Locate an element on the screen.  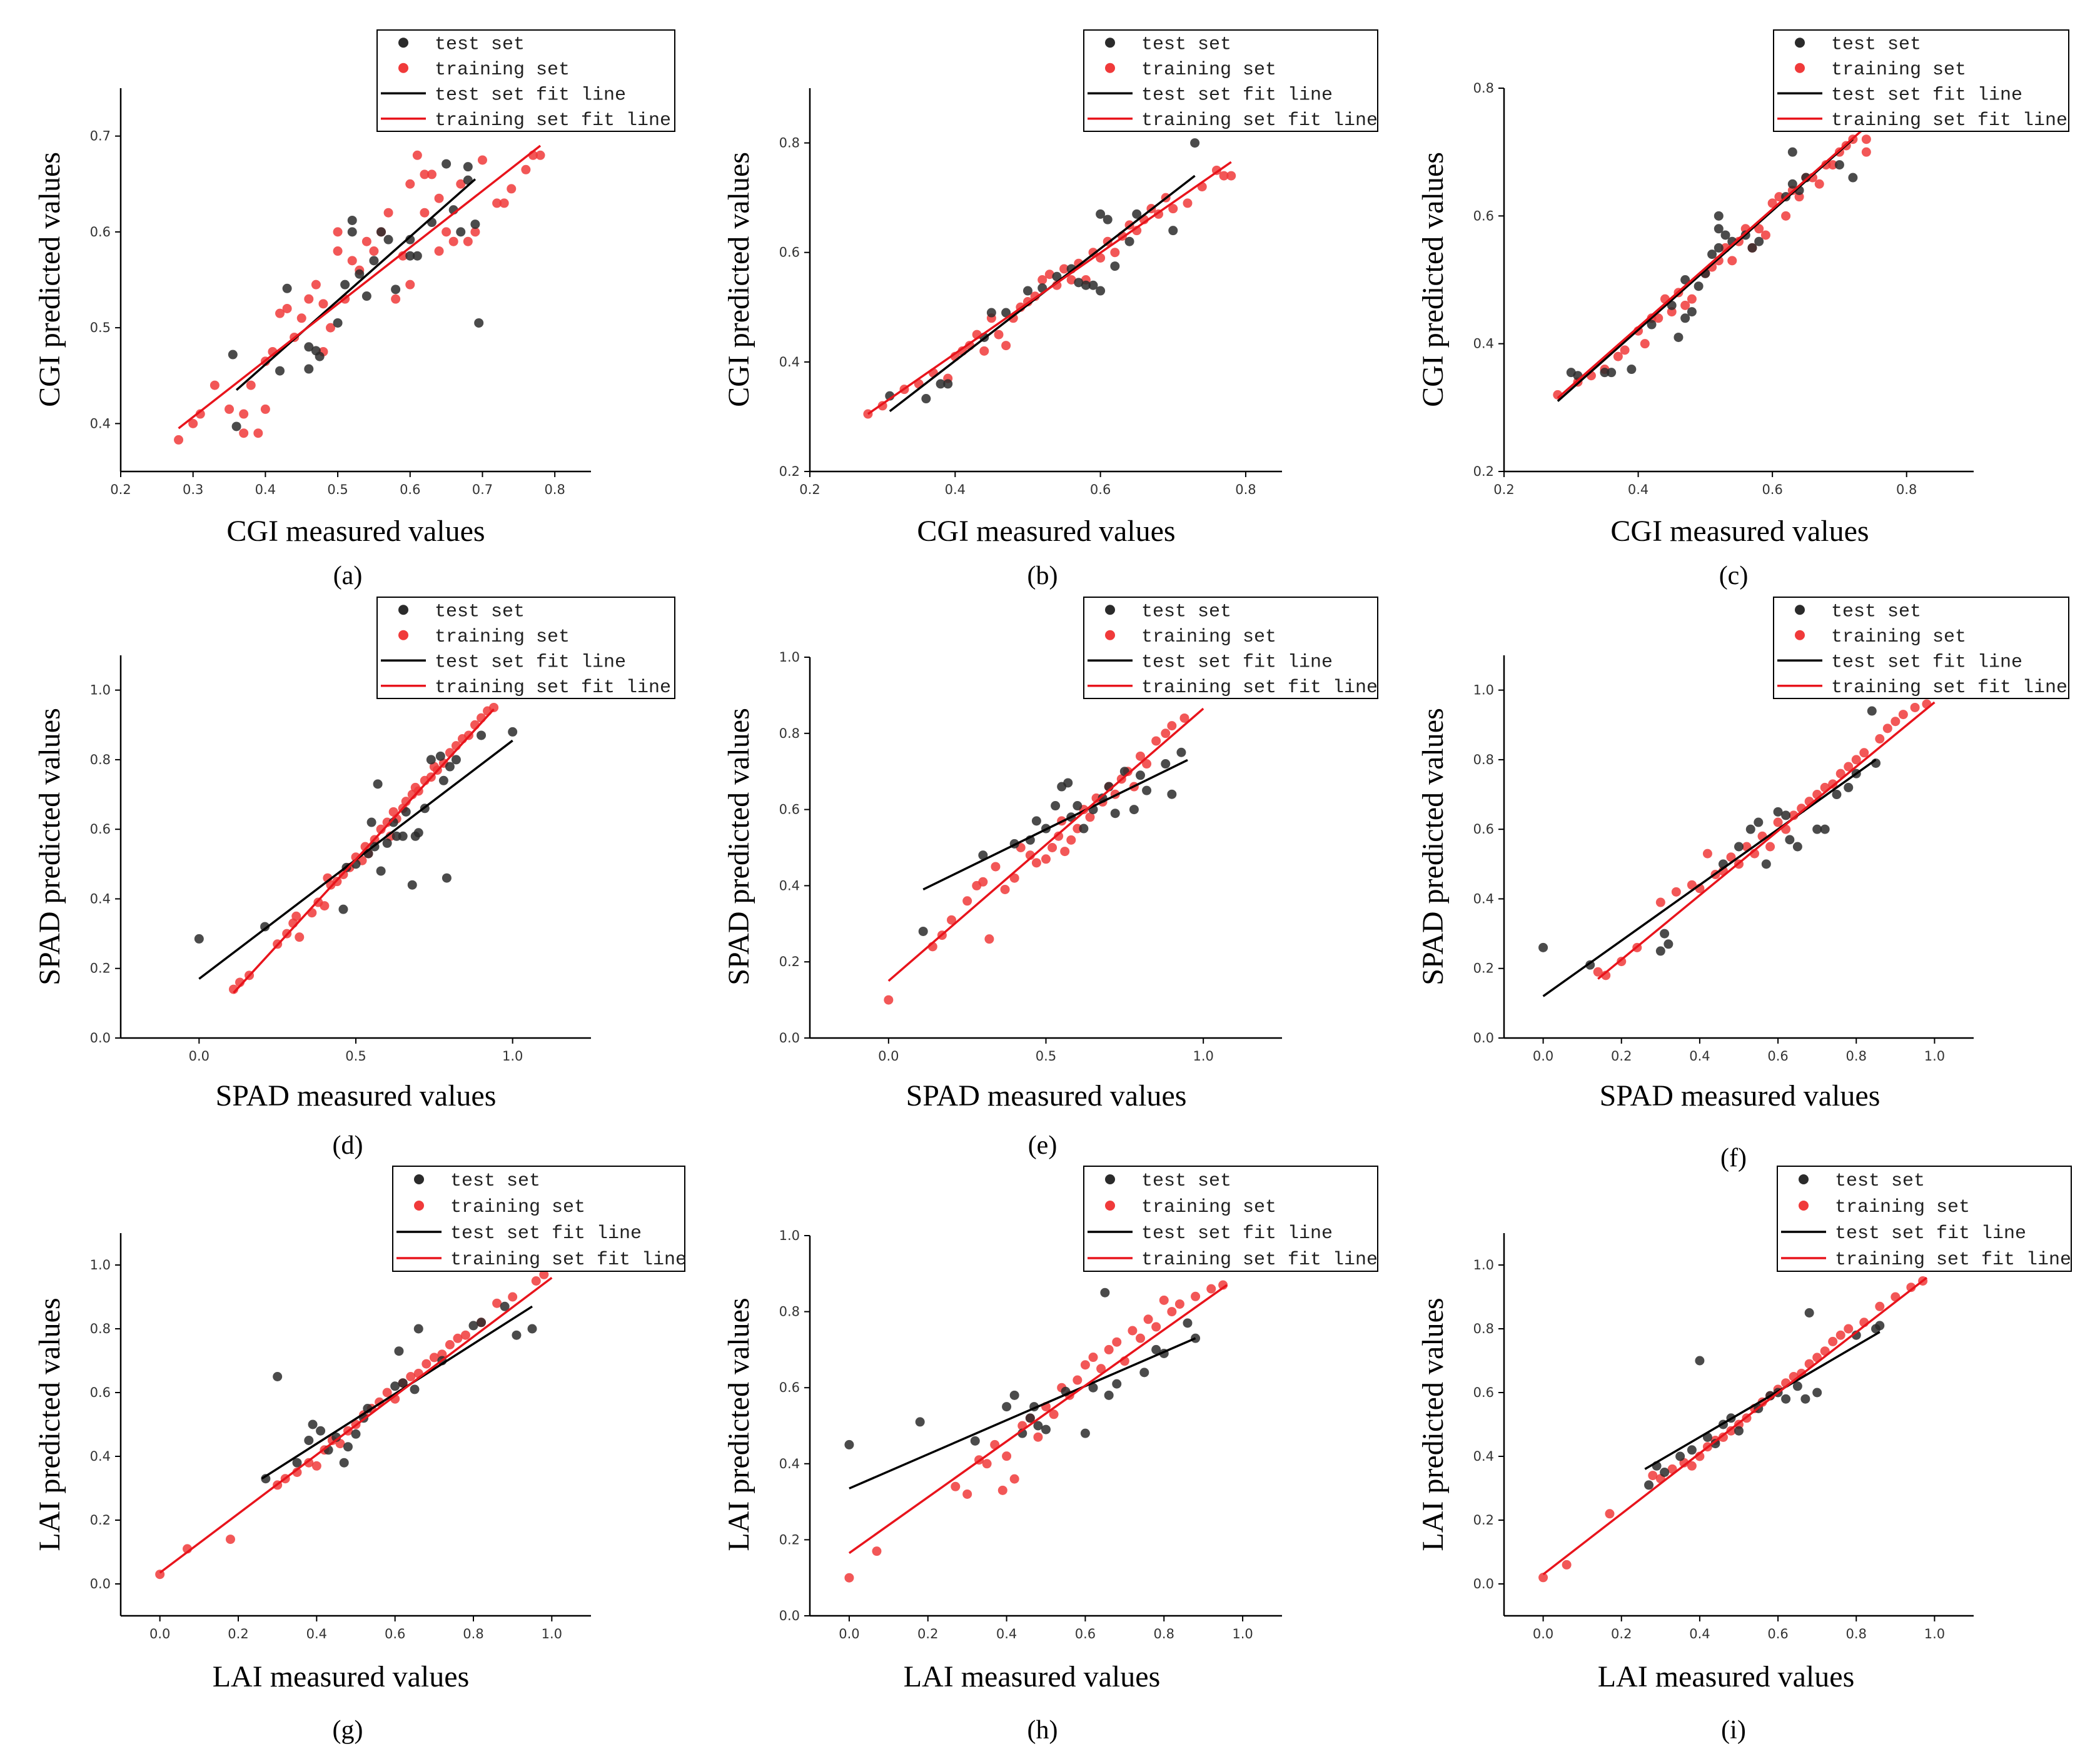
x-tick-label-h: 0.8 is located at coordinates (1164, 1634).